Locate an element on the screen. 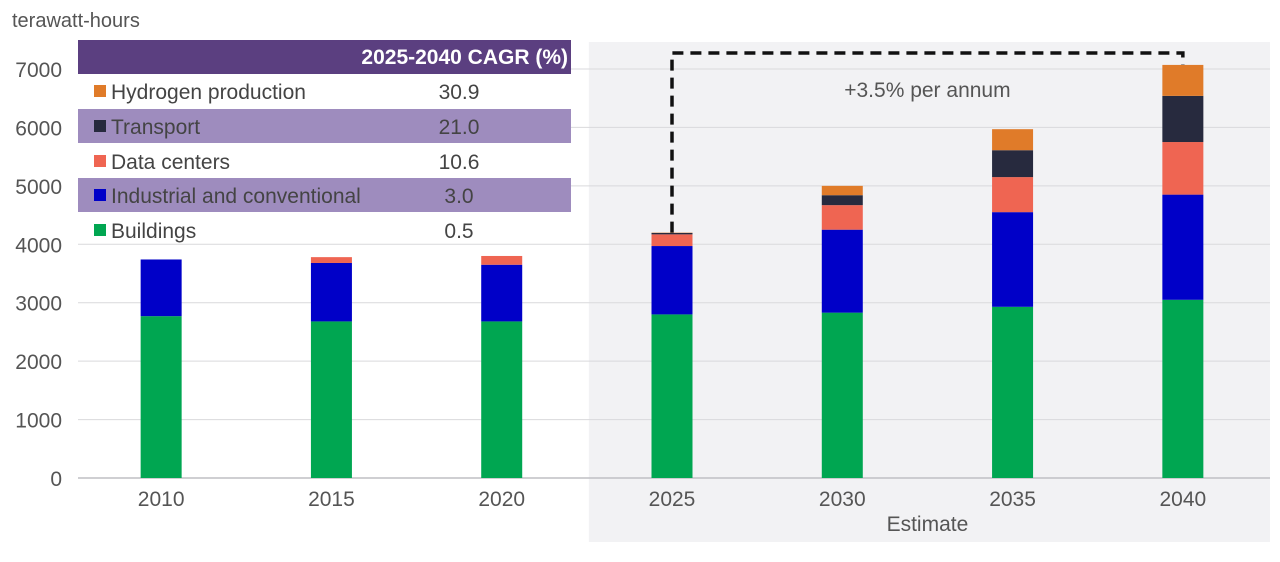  y-tick-label: 2000 is located at coordinates (38, 362).